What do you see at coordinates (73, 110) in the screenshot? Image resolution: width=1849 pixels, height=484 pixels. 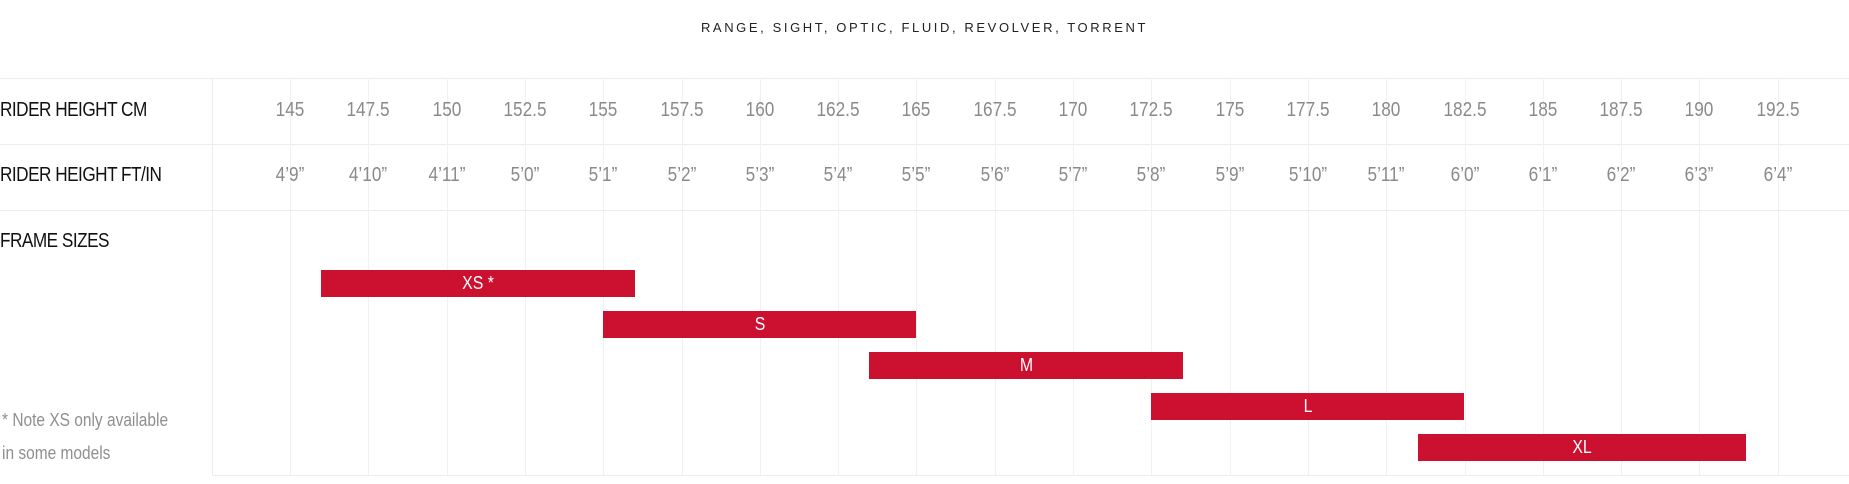 I see `row-label-cm: RIDER HEIGHT CM` at bounding box center [73, 110].